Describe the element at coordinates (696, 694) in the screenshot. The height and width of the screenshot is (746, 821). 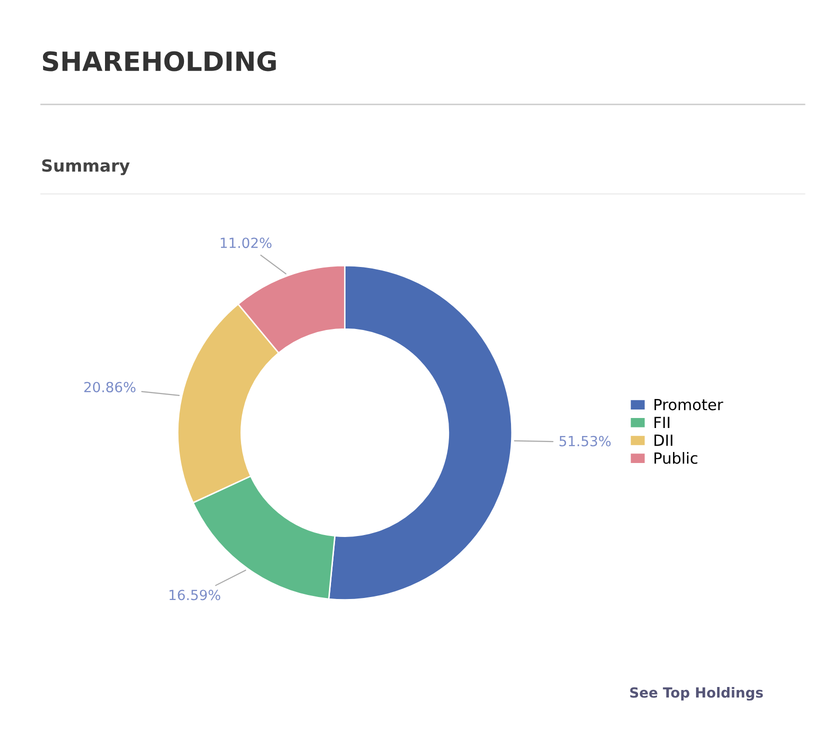
I see `text: See Top Holdings` at that location.